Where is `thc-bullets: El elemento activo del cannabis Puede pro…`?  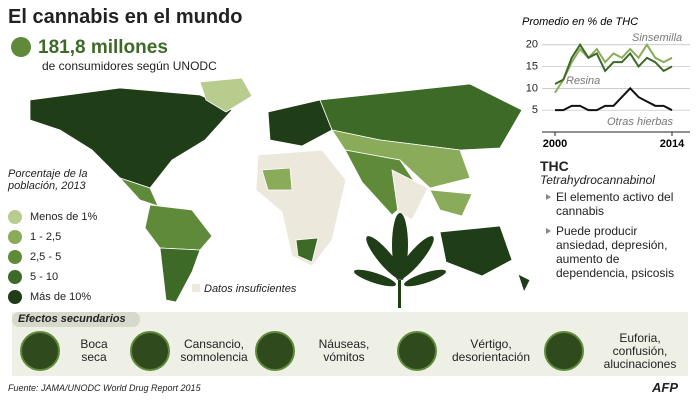 thc-bullets: El elemento activo del cannabis Puede pro… is located at coordinates (616, 238).